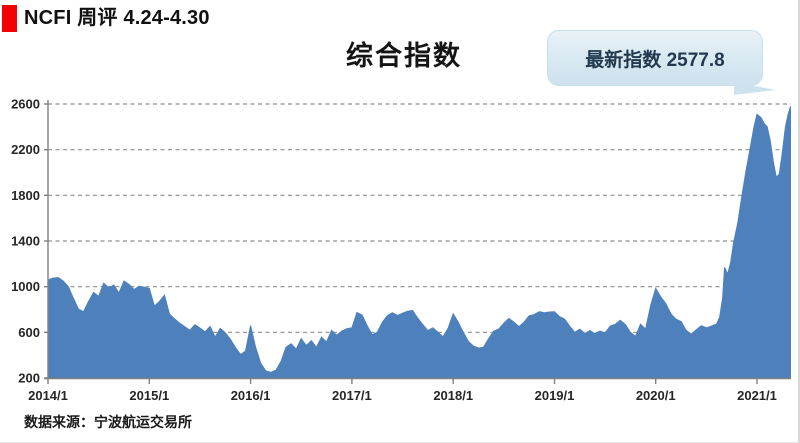 The width and height of the screenshot is (800, 443). Describe the element at coordinates (656, 395) in the screenshot. I see `x-tick-label-2020/1: 2020/1` at that location.